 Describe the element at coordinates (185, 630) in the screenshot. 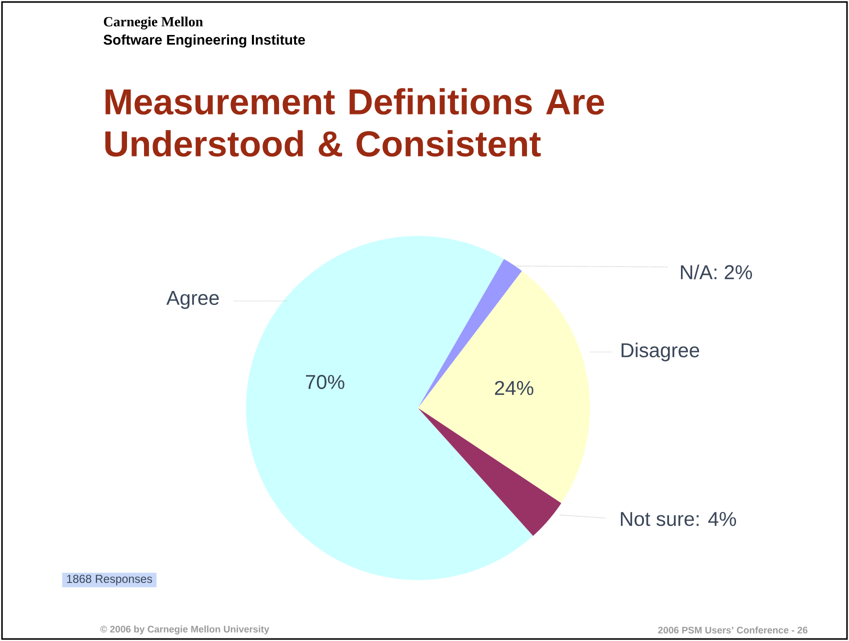

I see `text: © 2006 by Carnegie Mellon University` at that location.